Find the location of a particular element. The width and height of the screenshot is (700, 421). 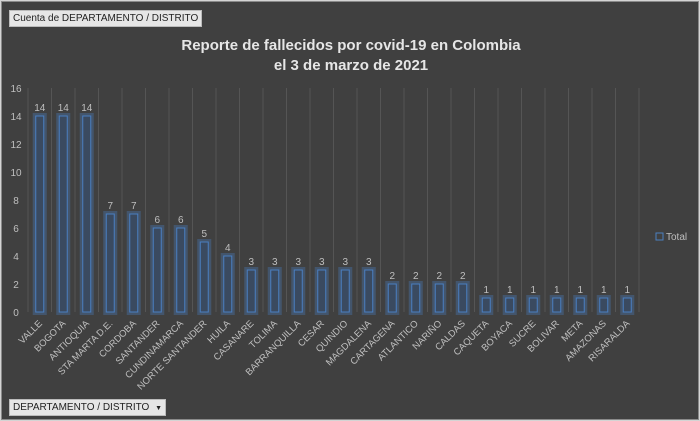

triangle-down-icon: ▼ is located at coordinates (159, 408).